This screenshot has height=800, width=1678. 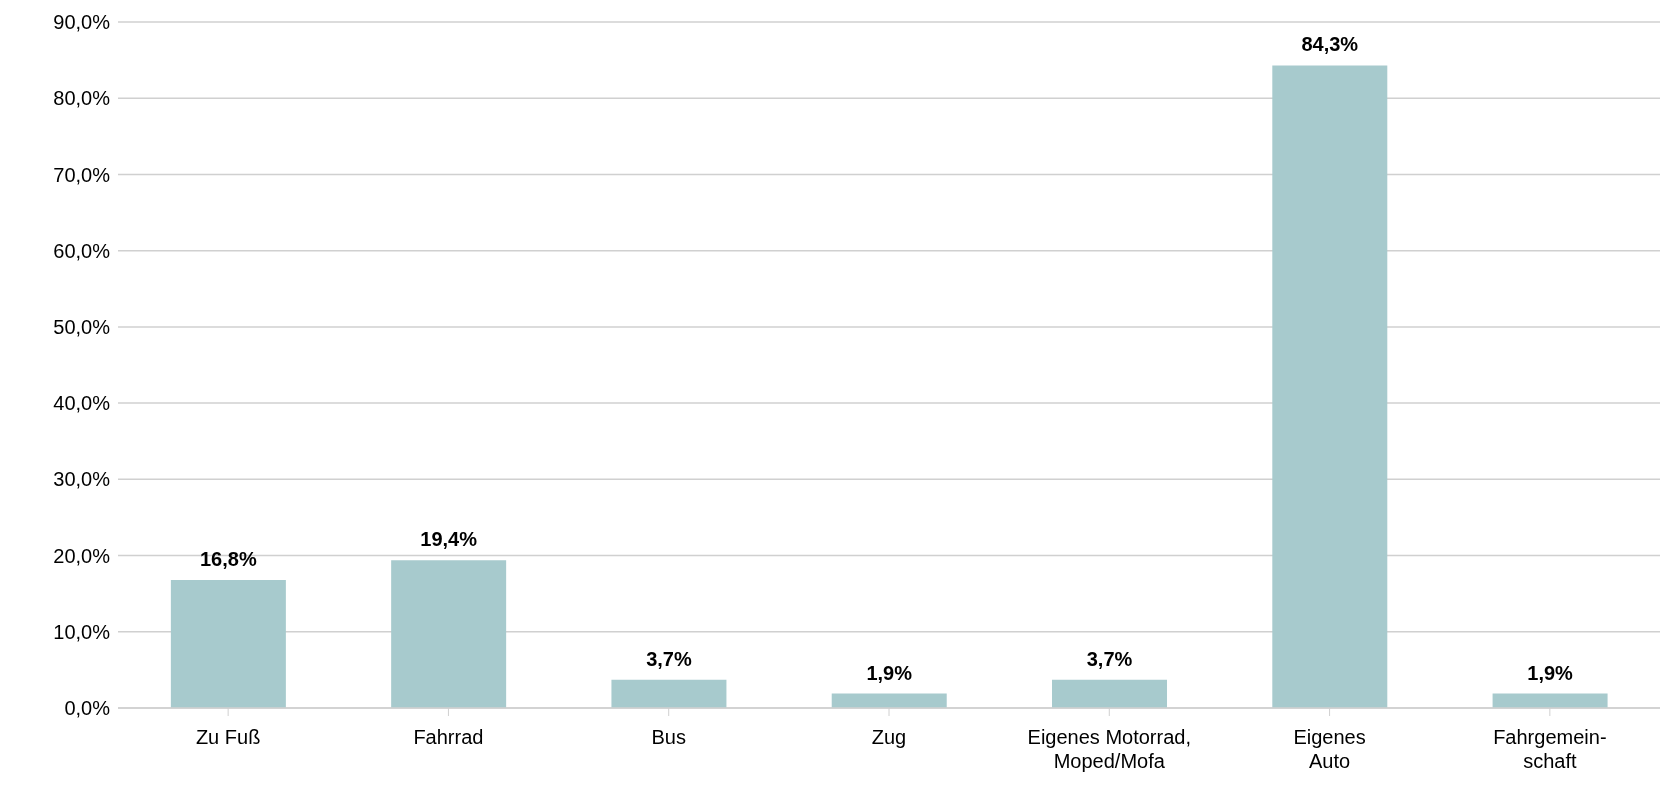 What do you see at coordinates (82, 631) in the screenshot?
I see `y-tick-label: 10,0%` at bounding box center [82, 631].